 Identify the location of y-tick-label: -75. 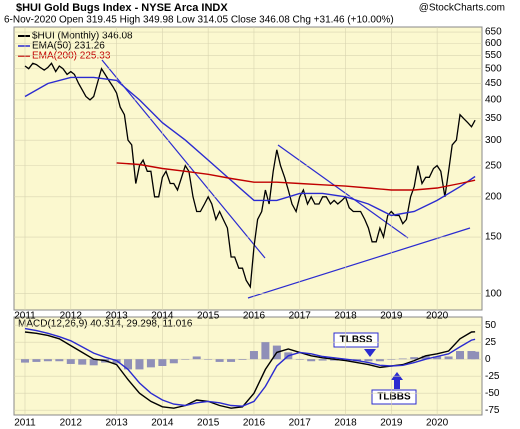
(492, 410).